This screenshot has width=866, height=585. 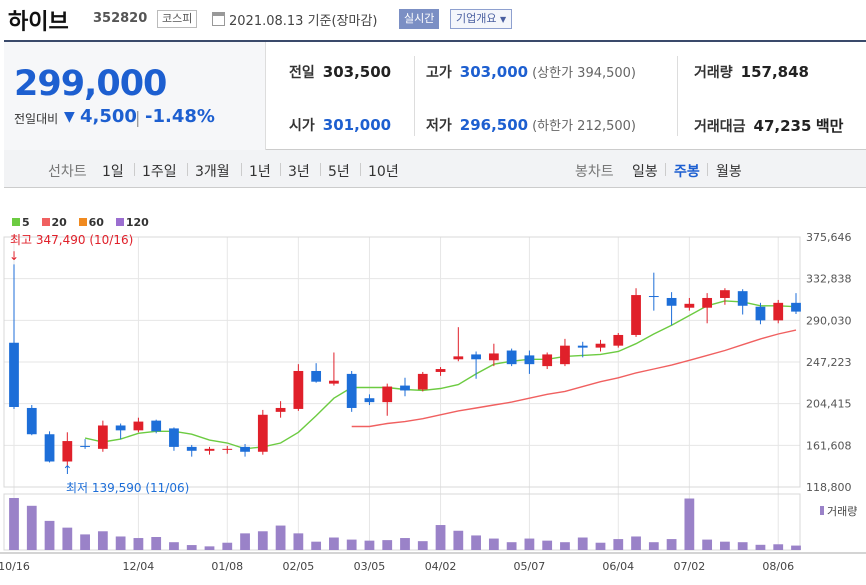 What do you see at coordinates (120, 18) in the screenshot?
I see `stock-code: 352820` at bounding box center [120, 18].